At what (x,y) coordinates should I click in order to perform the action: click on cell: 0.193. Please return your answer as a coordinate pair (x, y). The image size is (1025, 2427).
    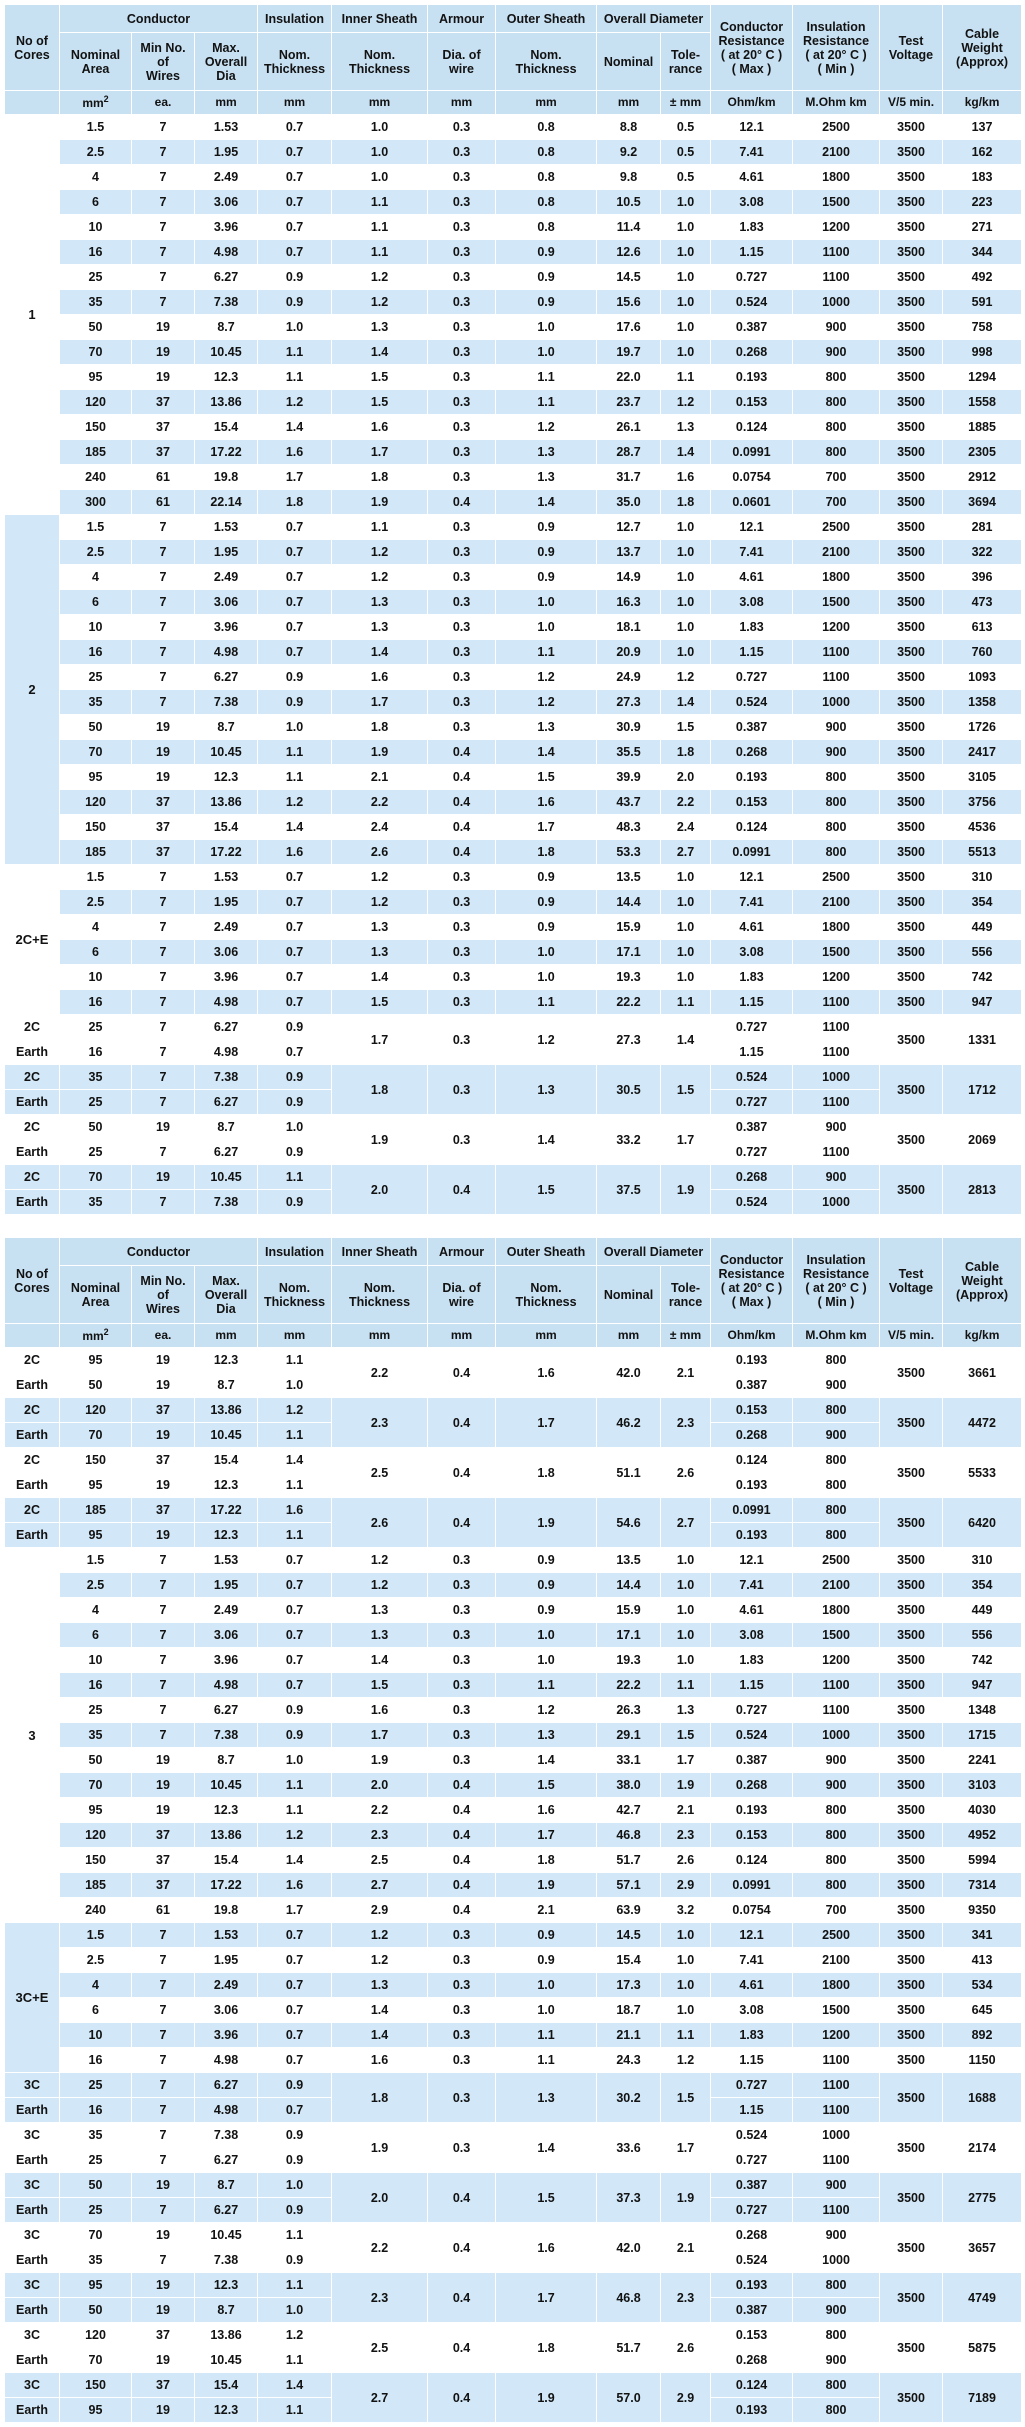
    Looking at the image, I should click on (752, 777).